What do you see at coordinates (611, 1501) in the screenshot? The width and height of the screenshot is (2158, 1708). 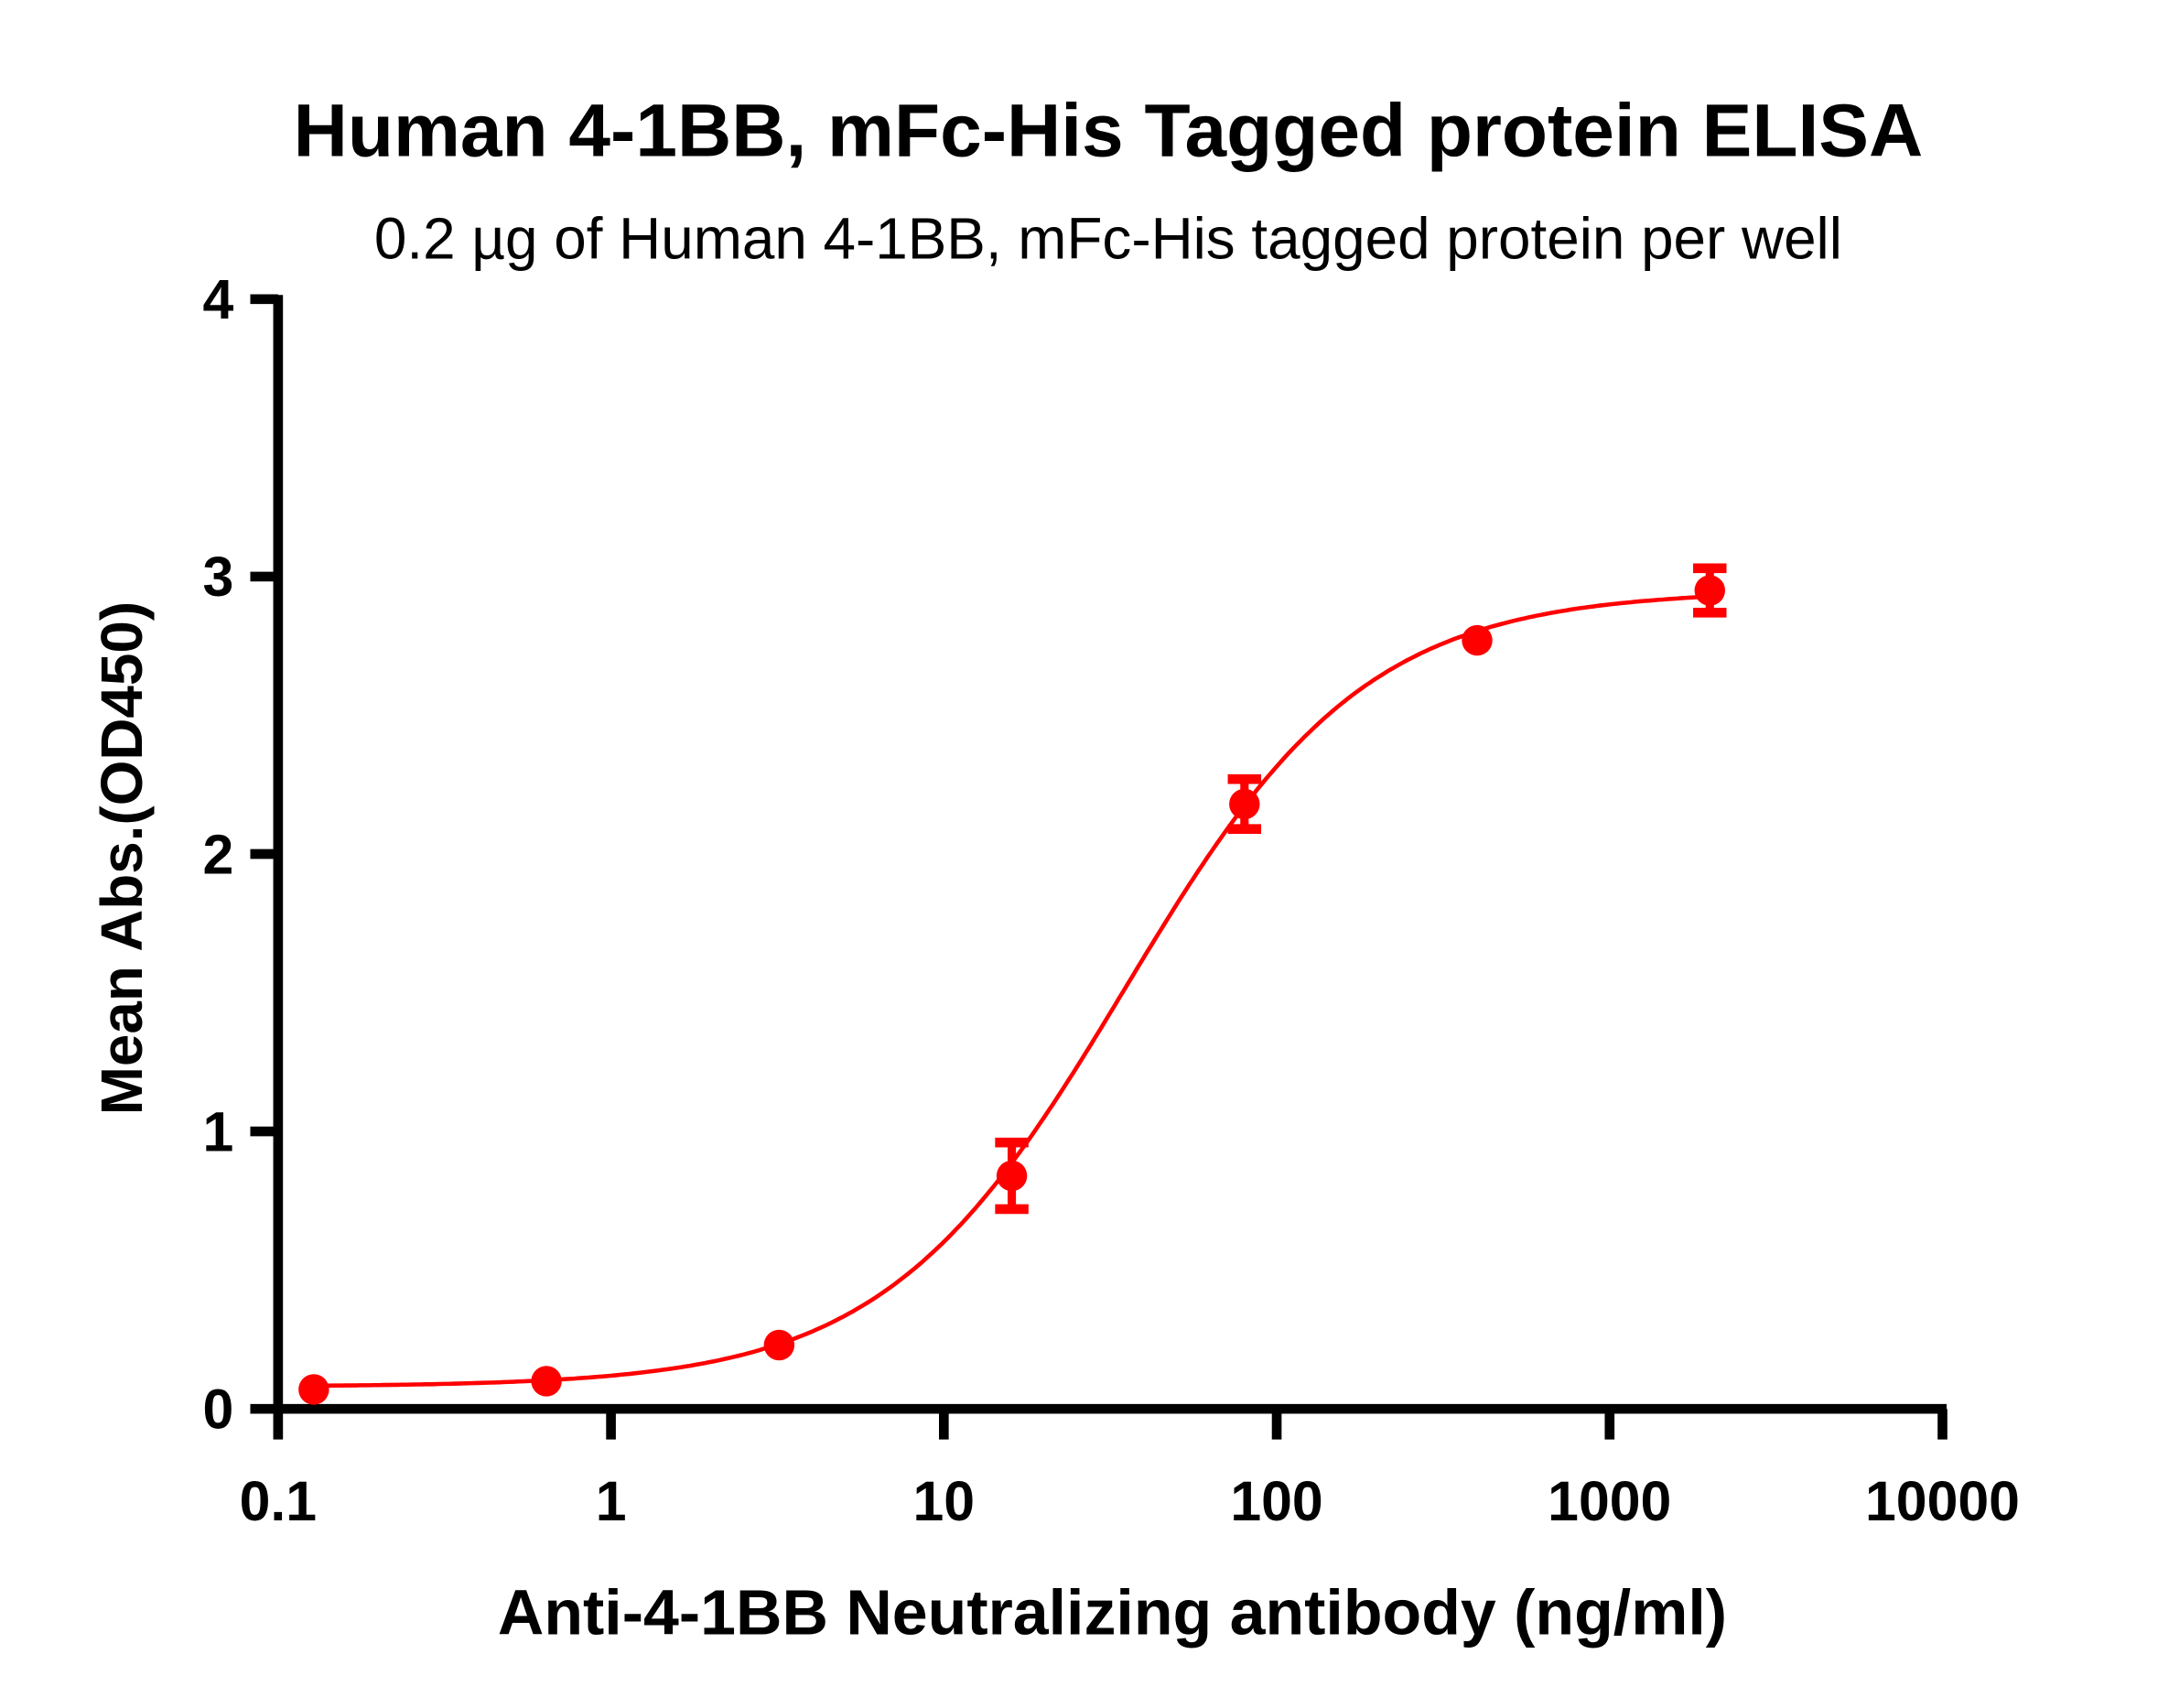 I see `x-tick-label: 1` at bounding box center [611, 1501].